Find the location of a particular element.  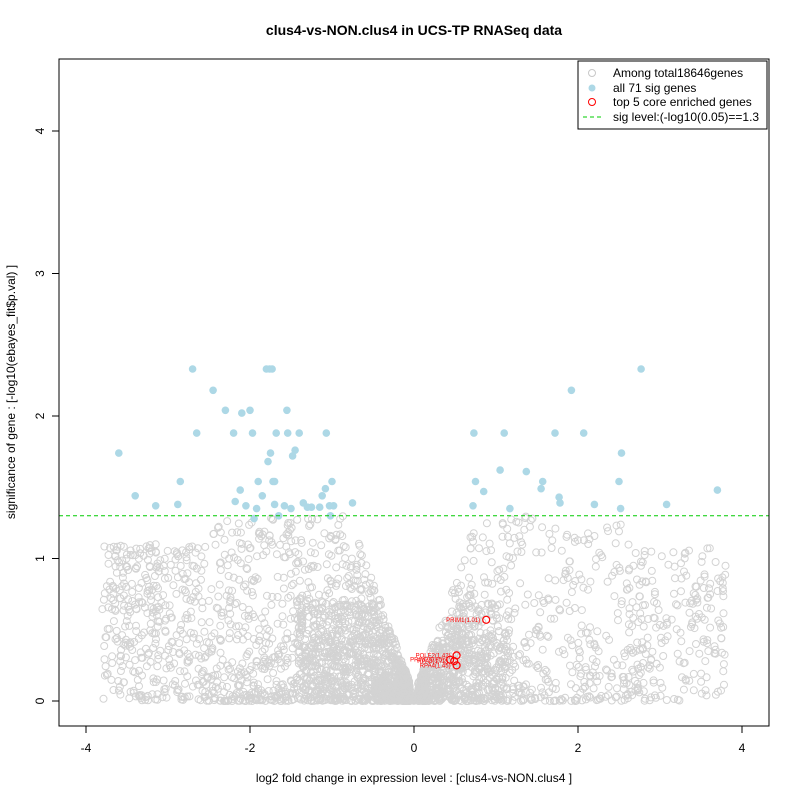

chart-title: clus4-vs-NON.clus4 in UCS-TP RNASeq data is located at coordinates (414, 30).